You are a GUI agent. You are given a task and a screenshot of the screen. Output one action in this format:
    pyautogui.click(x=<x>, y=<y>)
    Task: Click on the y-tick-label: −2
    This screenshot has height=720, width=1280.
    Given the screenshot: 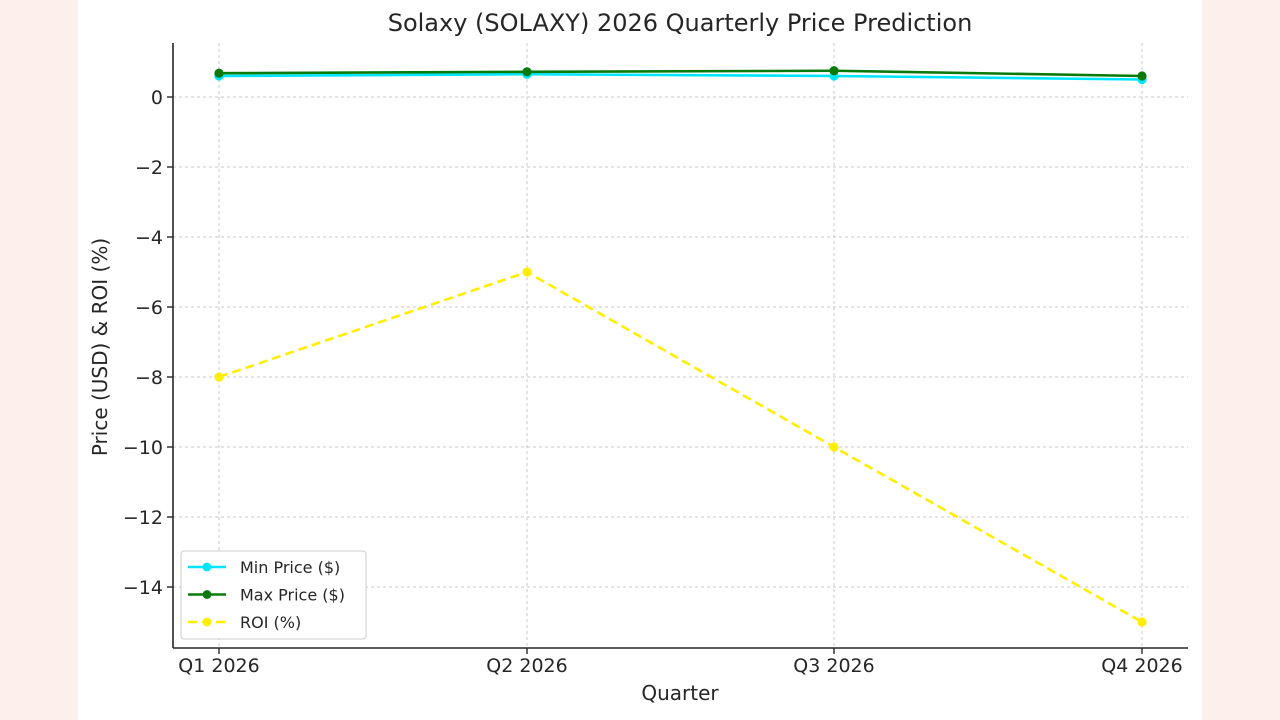 What is the action you would take?
    pyautogui.click(x=149, y=168)
    